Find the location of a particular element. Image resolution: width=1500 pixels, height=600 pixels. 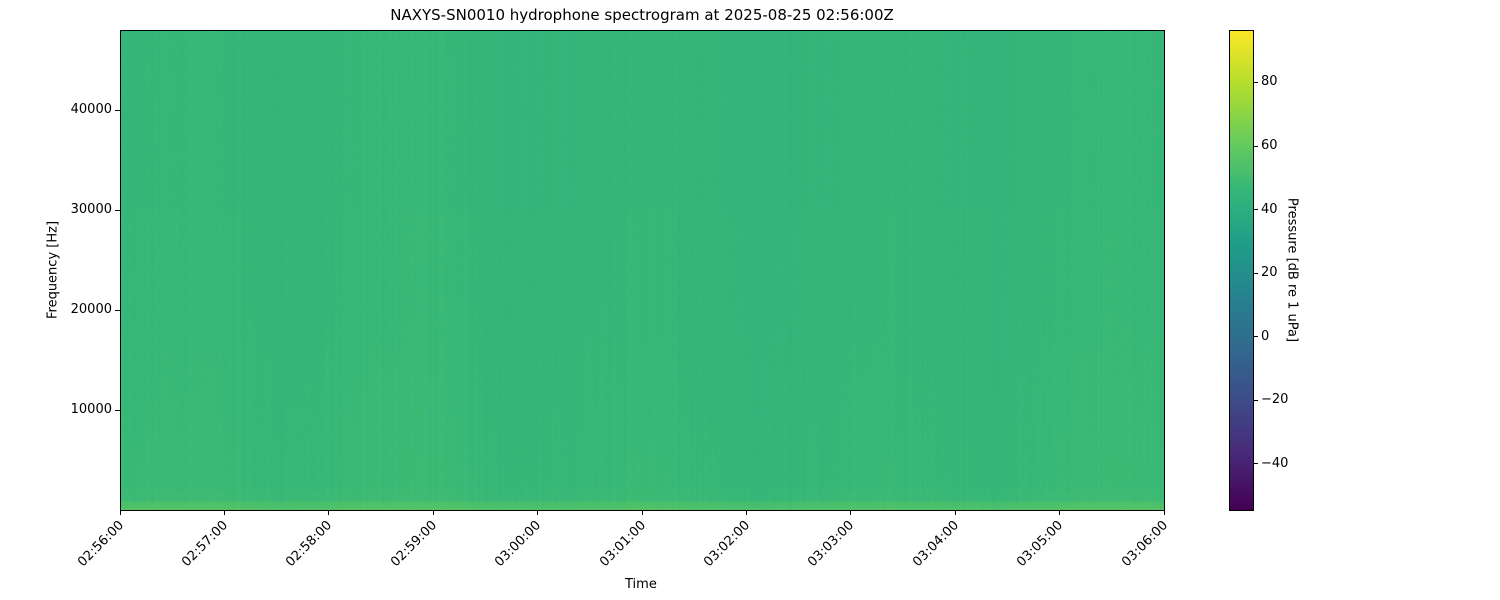

colorbar-tick-label: 40 is located at coordinates (1269, 209).